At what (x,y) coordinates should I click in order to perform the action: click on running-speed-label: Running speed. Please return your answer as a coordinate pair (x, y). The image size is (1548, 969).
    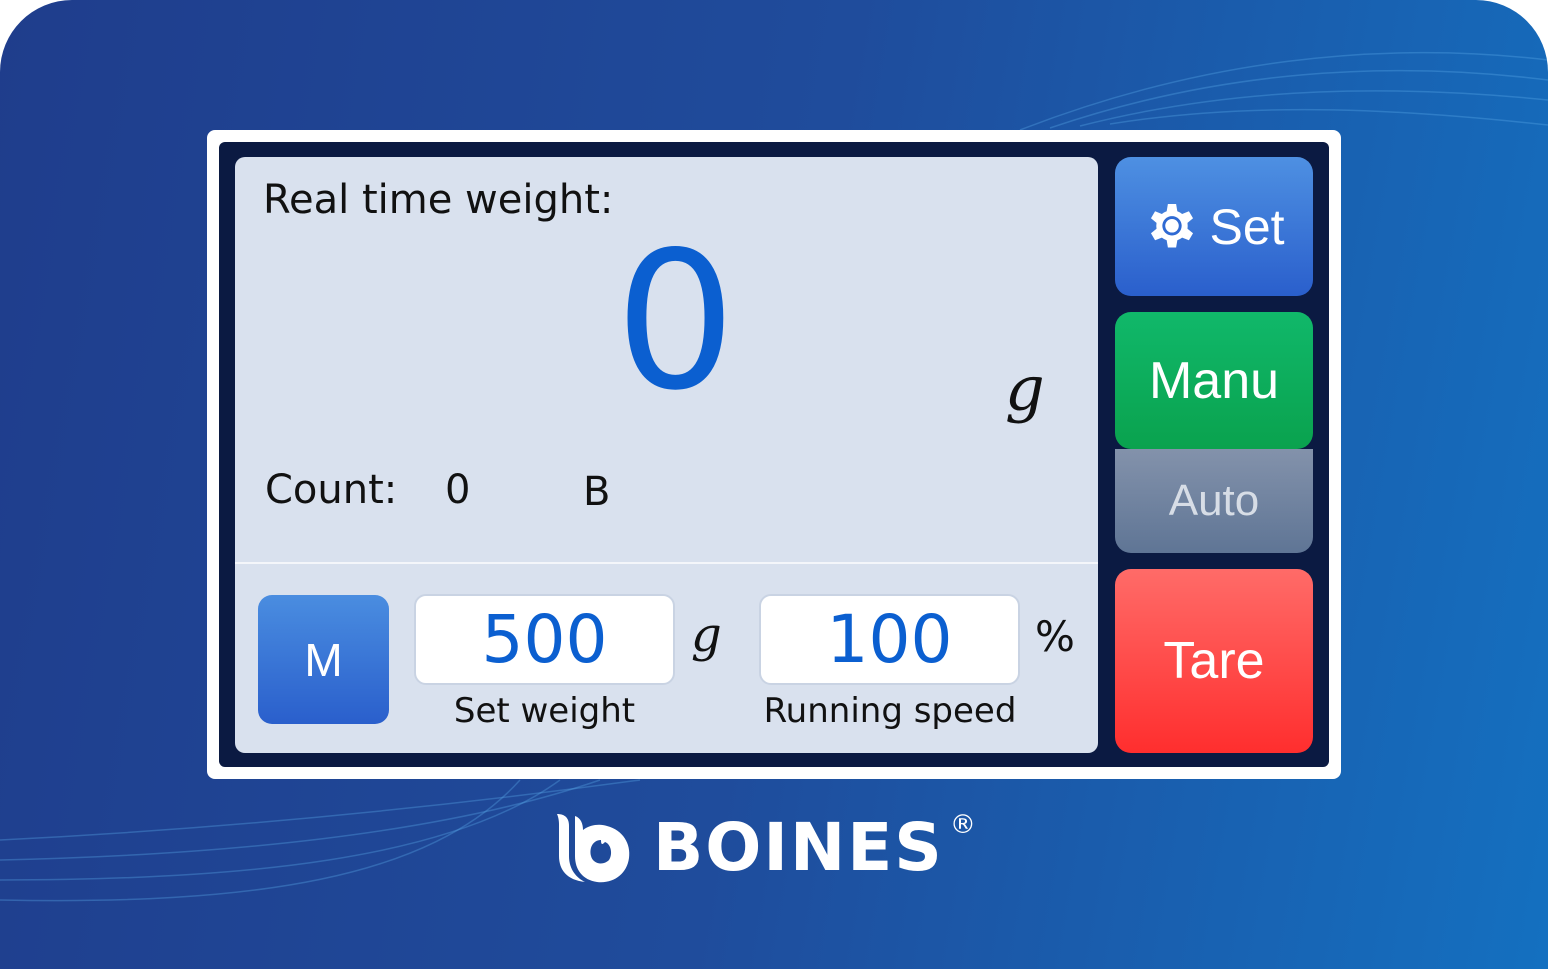
    Looking at the image, I should click on (890, 711).